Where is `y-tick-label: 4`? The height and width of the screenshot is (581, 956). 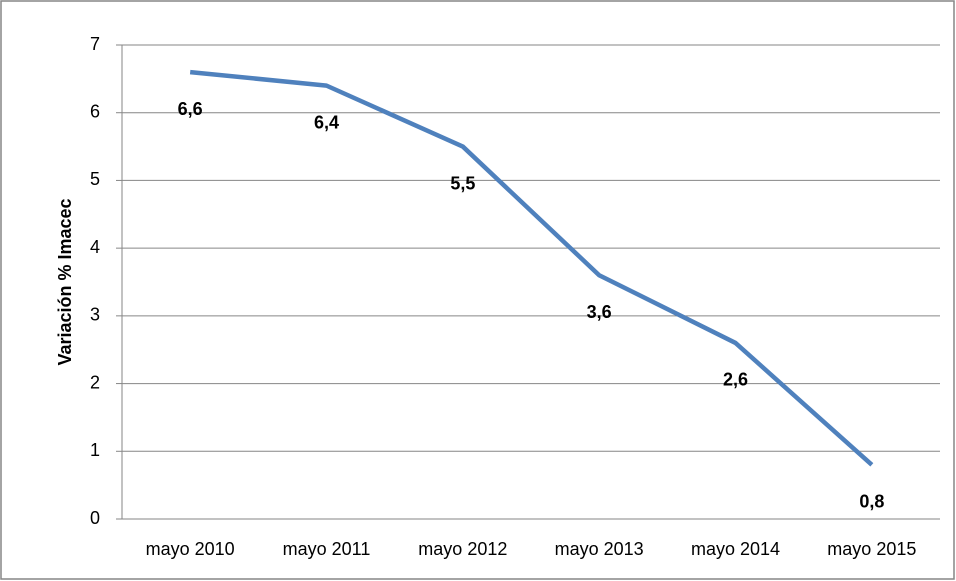 y-tick-label: 4 is located at coordinates (95, 247).